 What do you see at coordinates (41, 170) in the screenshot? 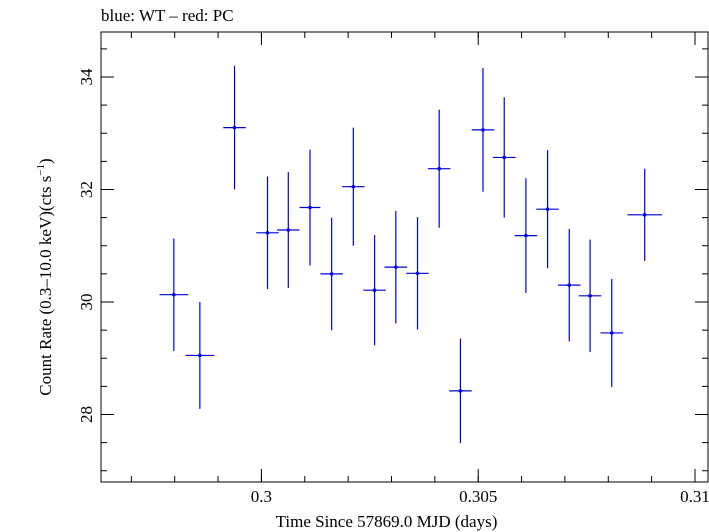
I see `y-axis-label-superscript: −1` at bounding box center [41, 170].